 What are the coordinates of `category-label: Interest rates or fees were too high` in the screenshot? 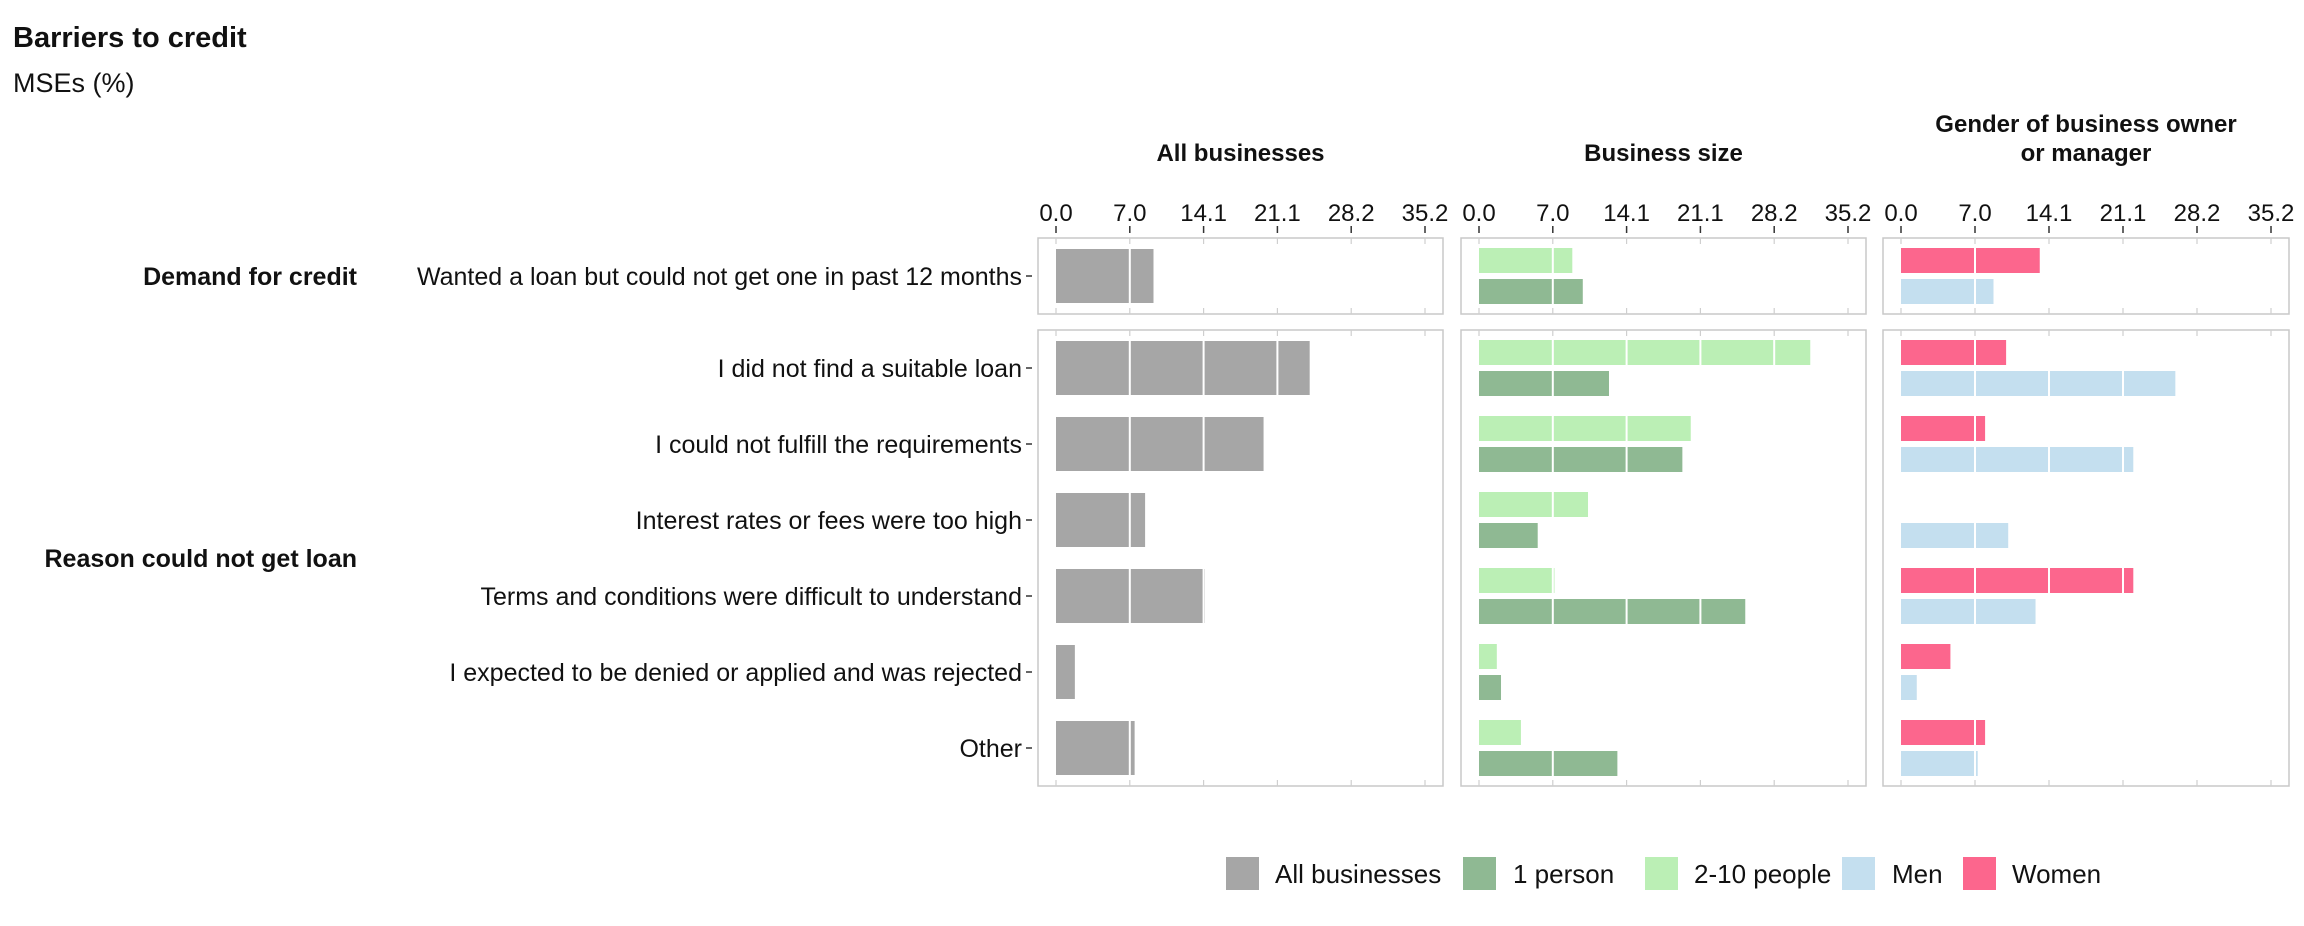 It's located at (829, 521).